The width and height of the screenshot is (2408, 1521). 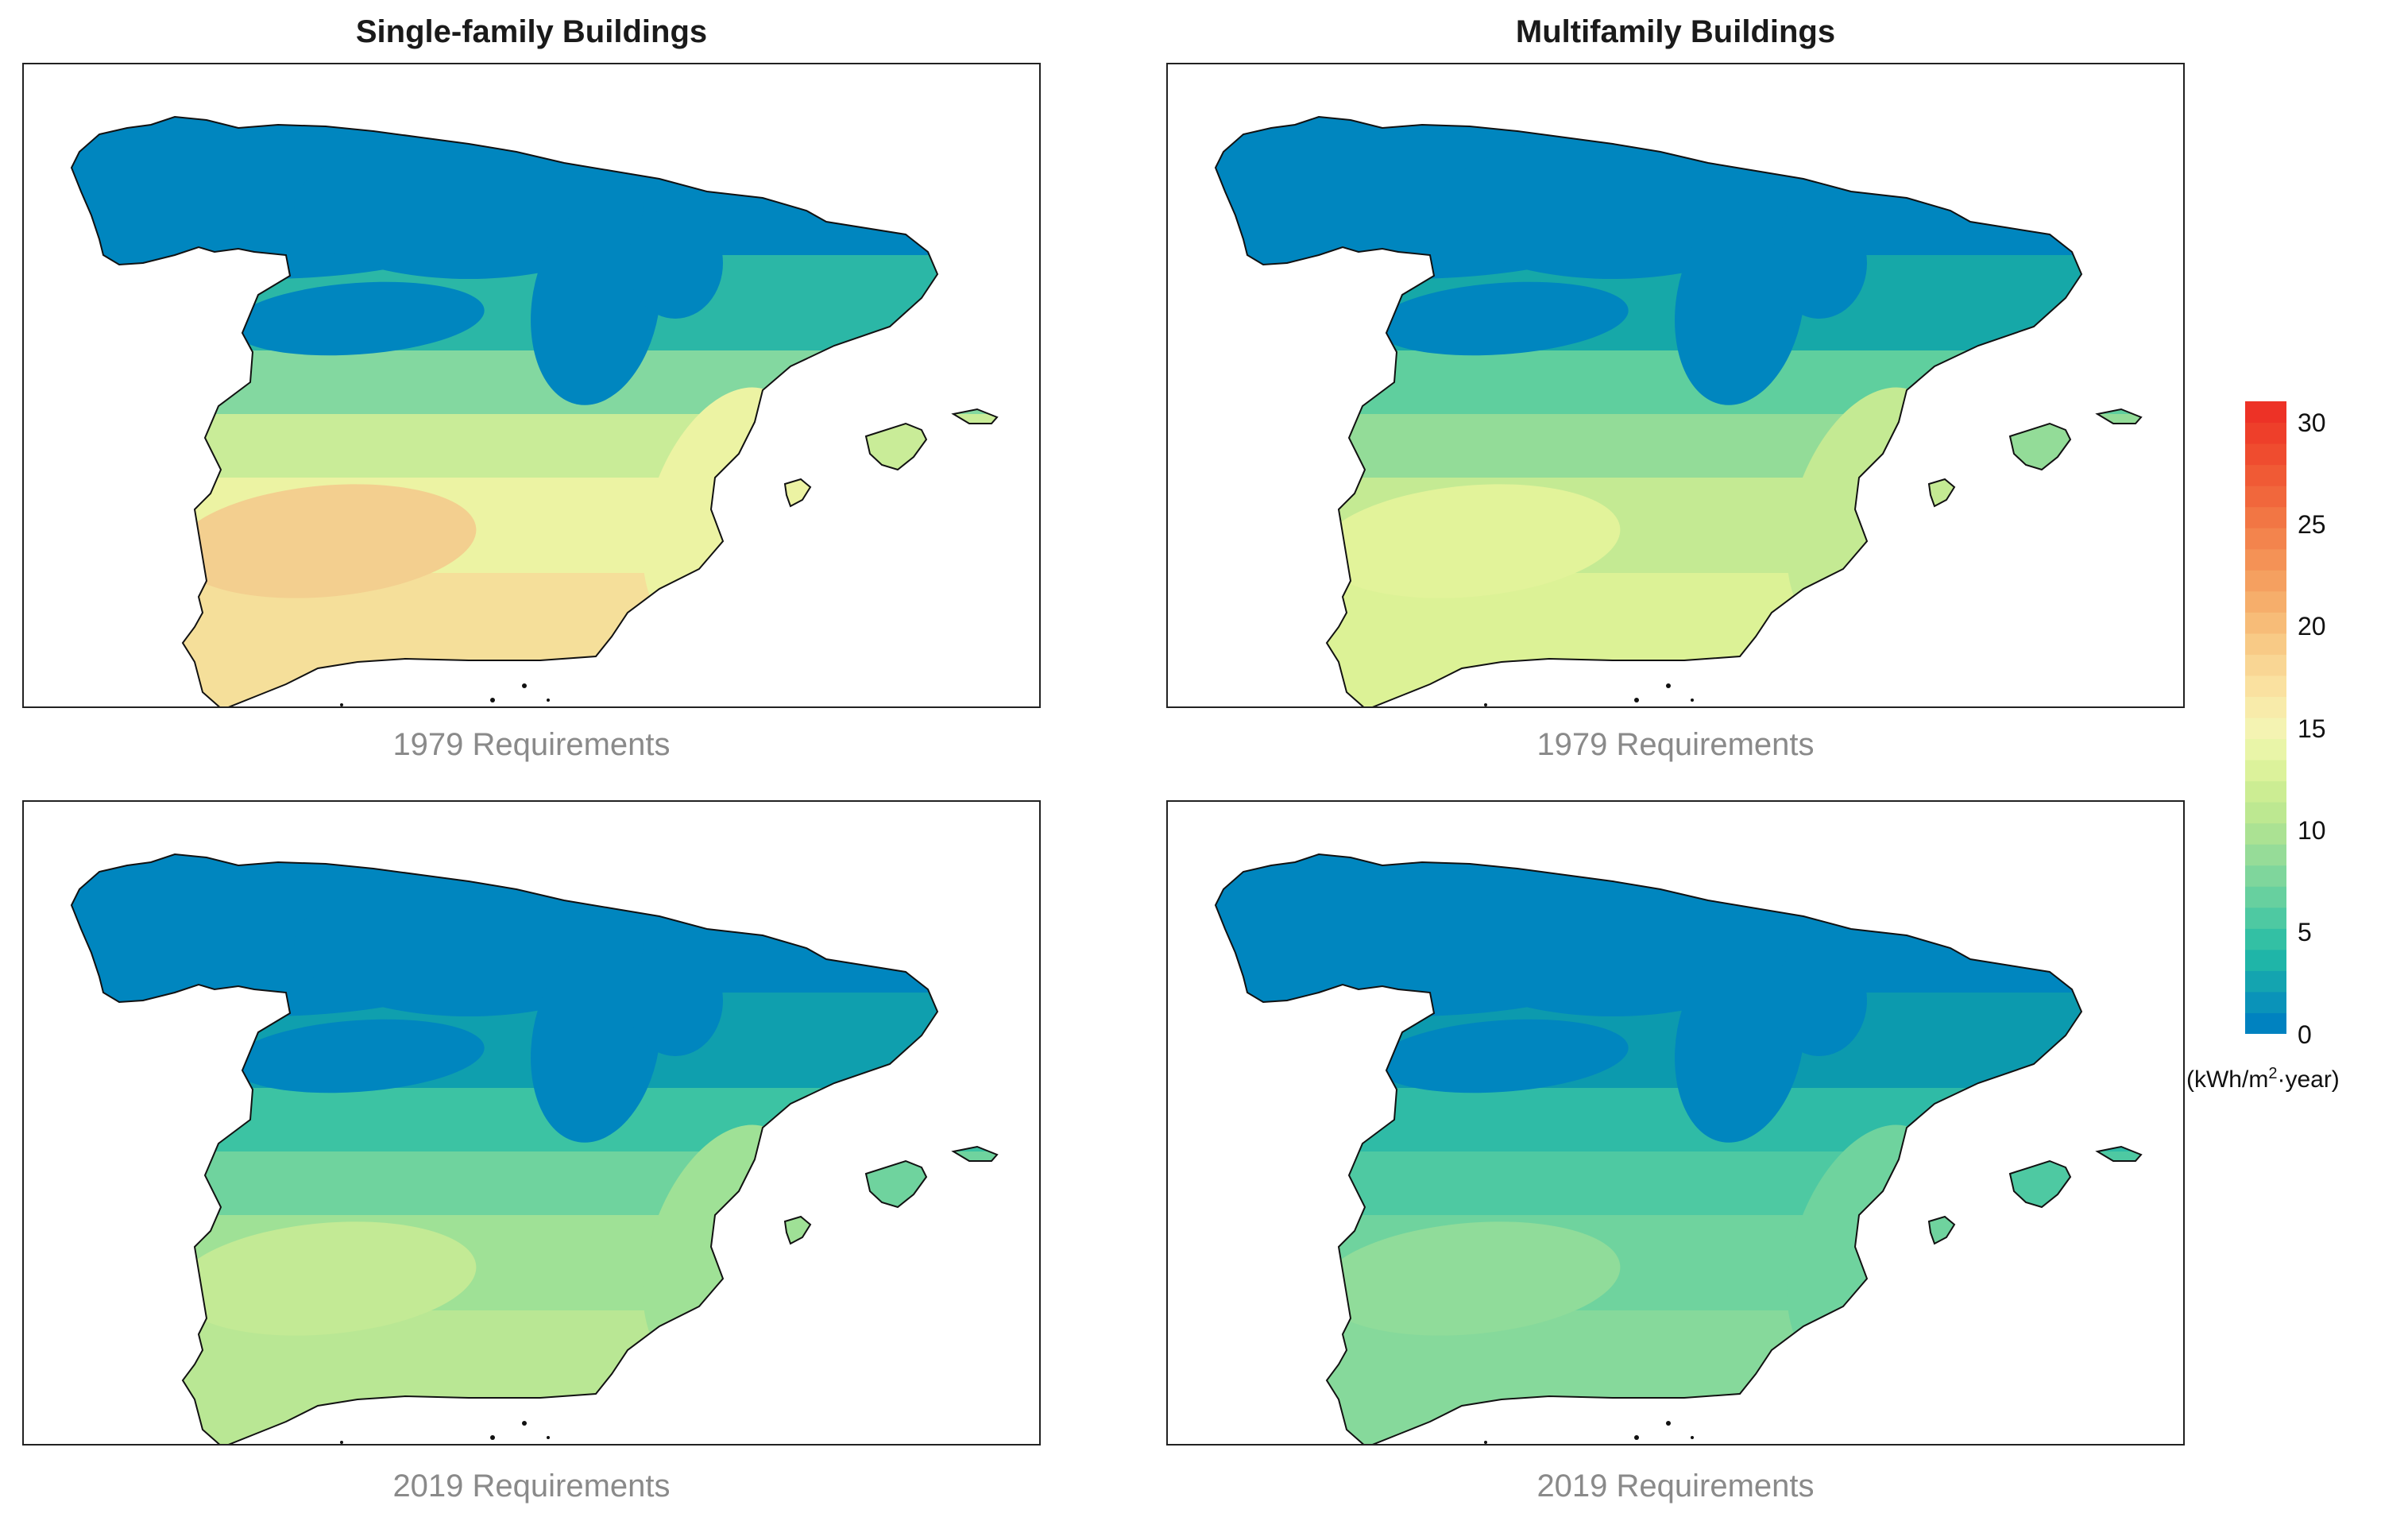 I want to click on colorbar-tick: 20, so click(x=2312, y=626).